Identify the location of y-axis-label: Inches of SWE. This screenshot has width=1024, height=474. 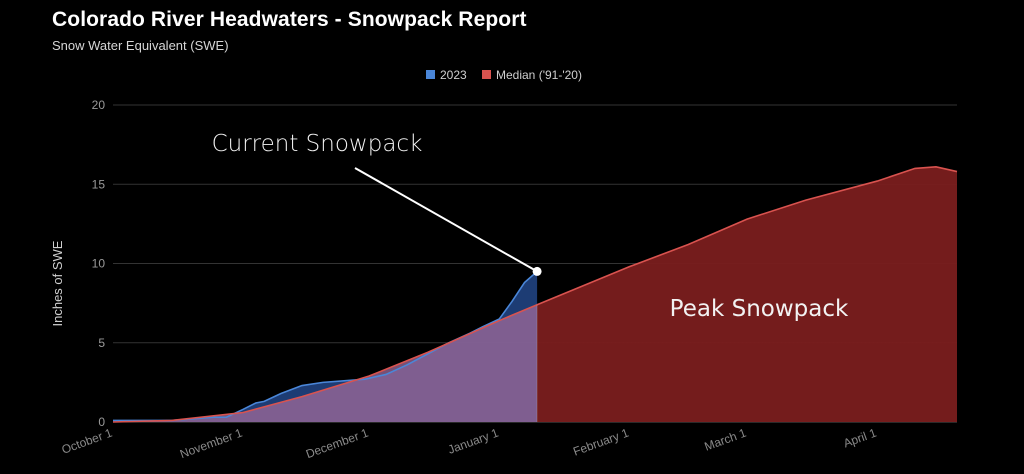
(57, 283).